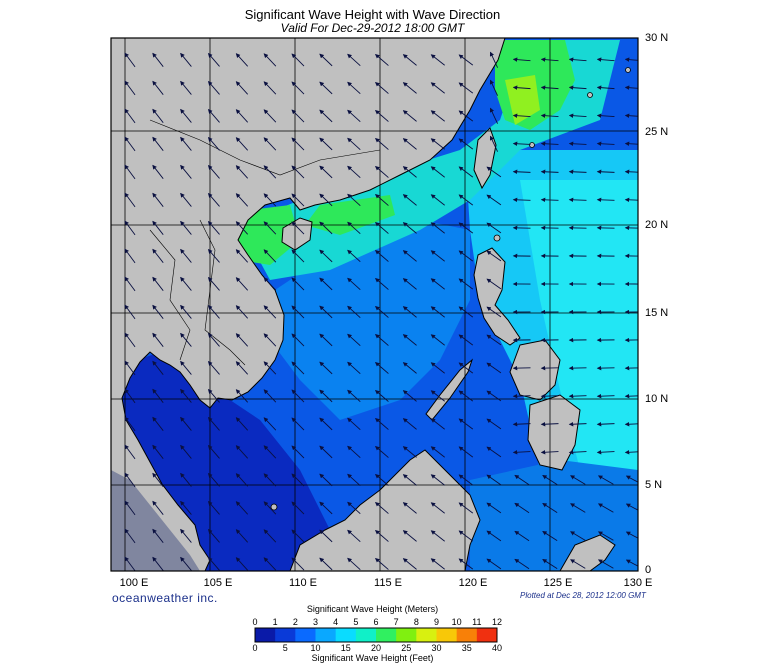 Image resolution: width=775 pixels, height=665 pixels. I want to click on palawan-island, so click(449, 389).